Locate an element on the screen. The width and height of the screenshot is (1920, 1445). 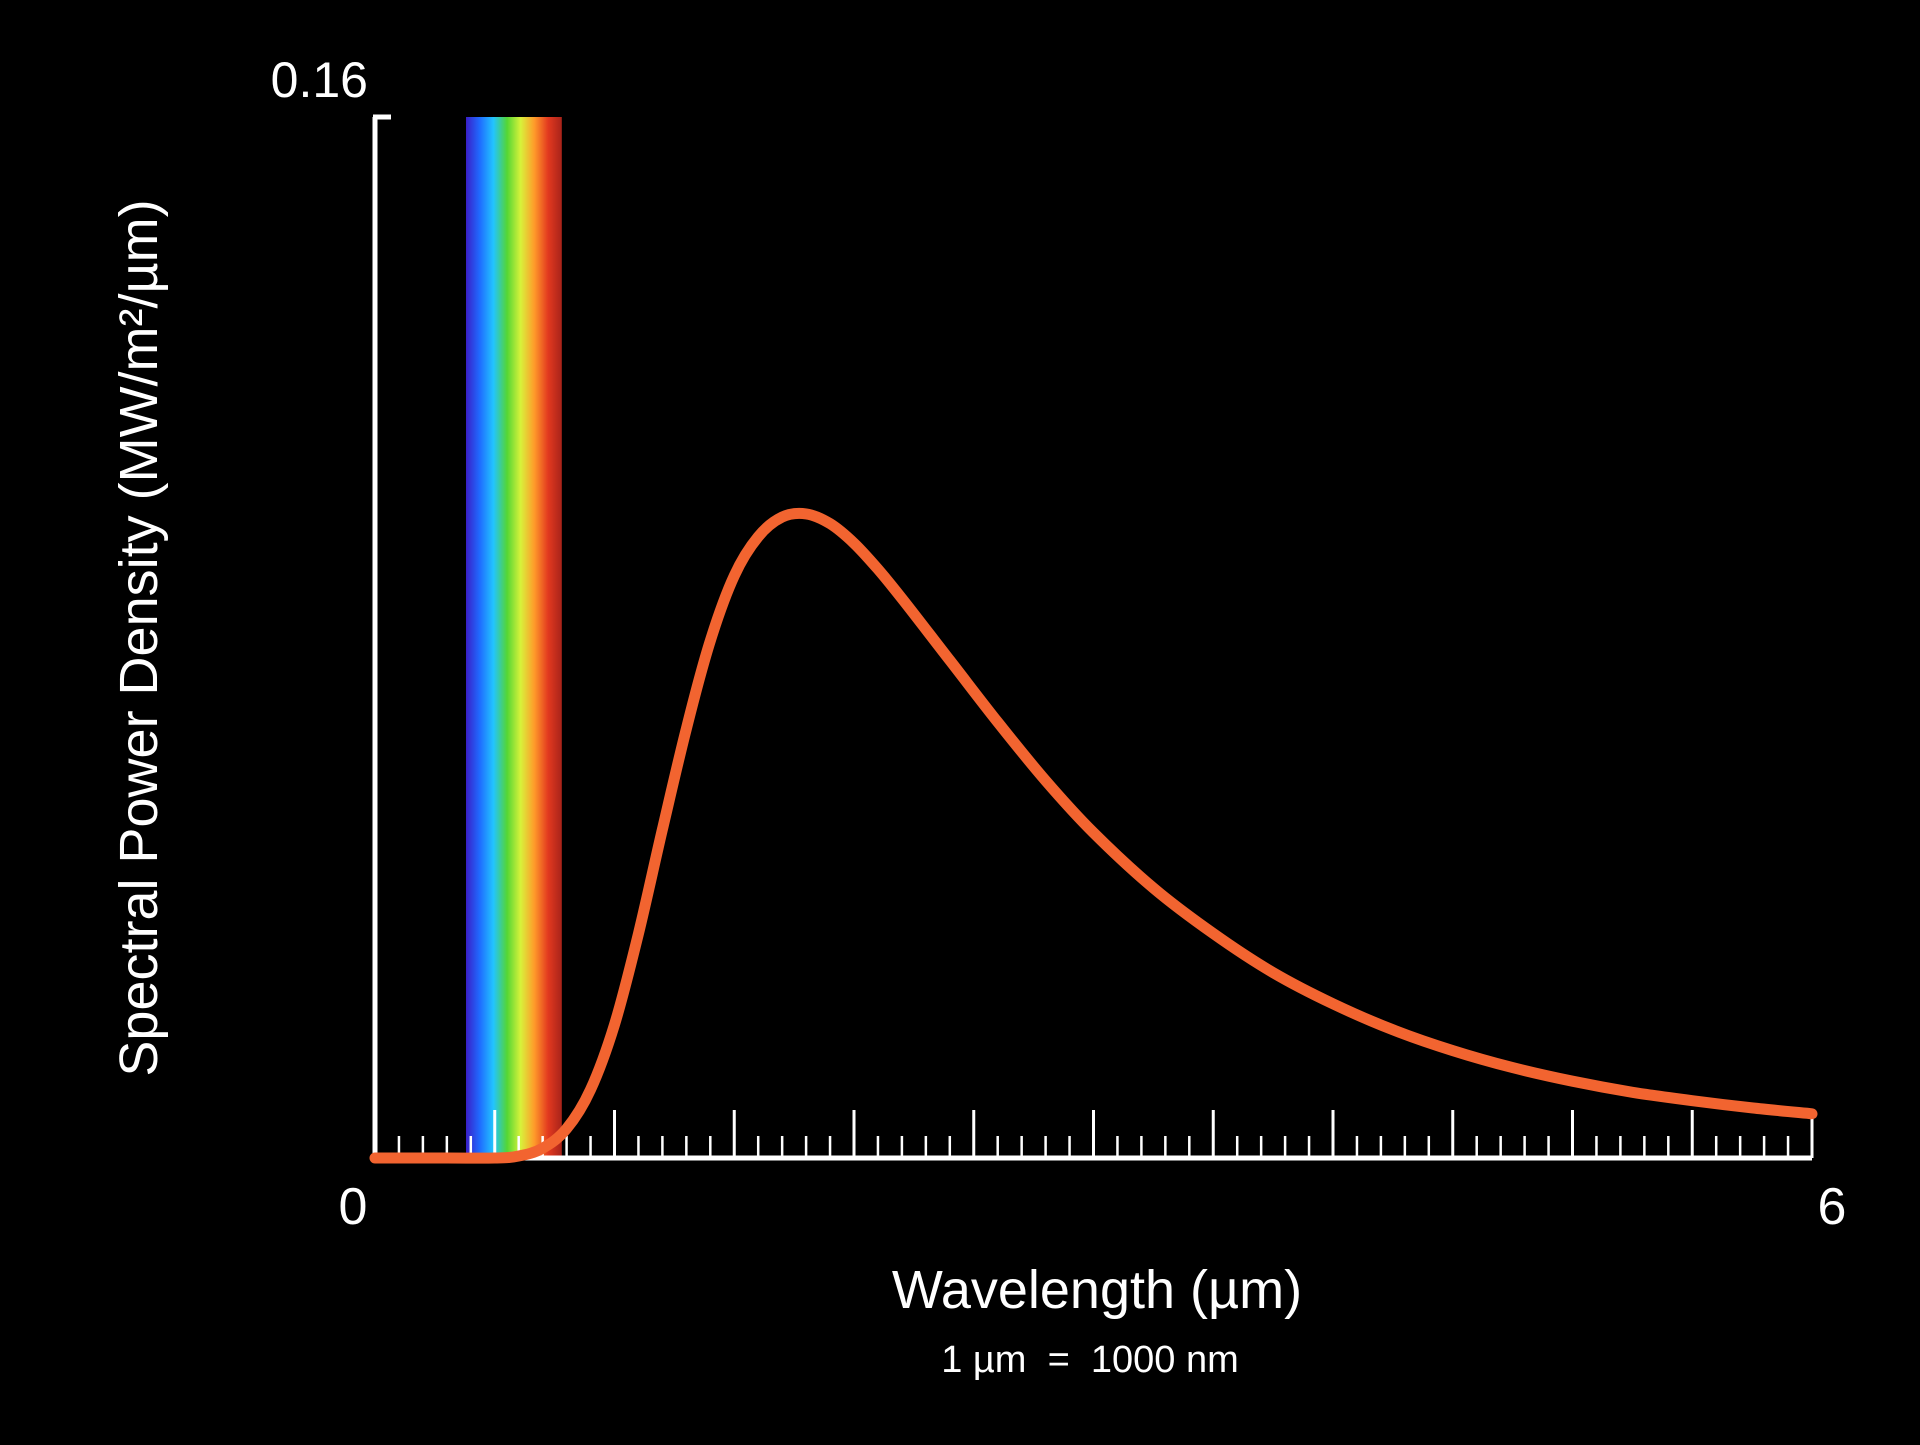
x-tick-label-right: 6 is located at coordinates (1832, 1207).